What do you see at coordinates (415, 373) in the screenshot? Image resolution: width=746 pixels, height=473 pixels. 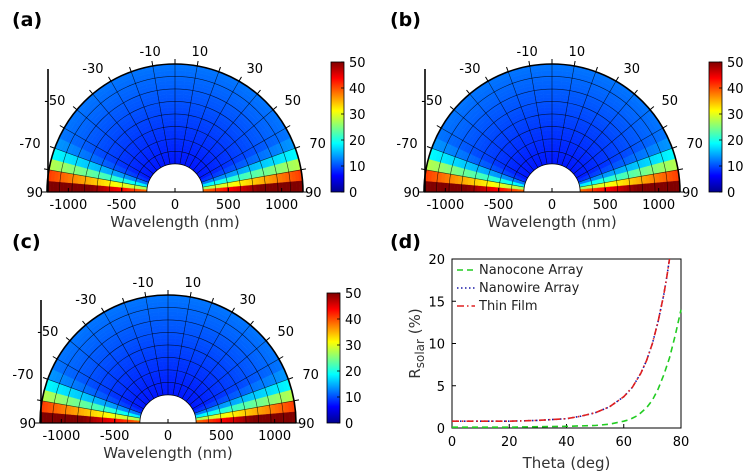 I see `y-axis-title-main: R` at bounding box center [415, 373].